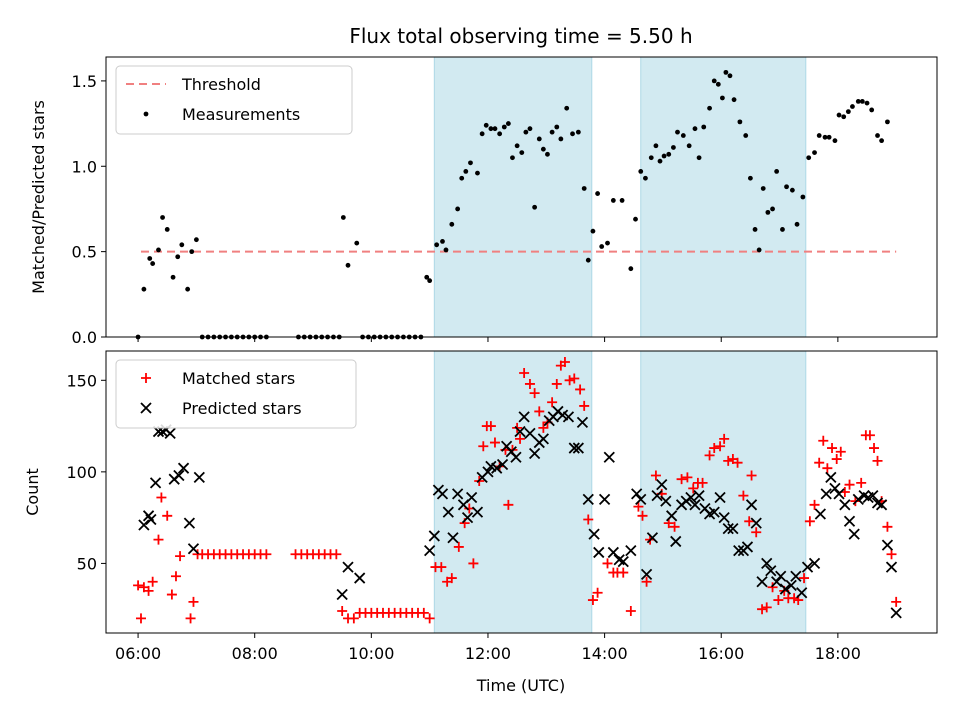 This screenshot has width=960, height=720. Describe the element at coordinates (605, 653) in the screenshot. I see `x-tick-label: 14:00` at that location.